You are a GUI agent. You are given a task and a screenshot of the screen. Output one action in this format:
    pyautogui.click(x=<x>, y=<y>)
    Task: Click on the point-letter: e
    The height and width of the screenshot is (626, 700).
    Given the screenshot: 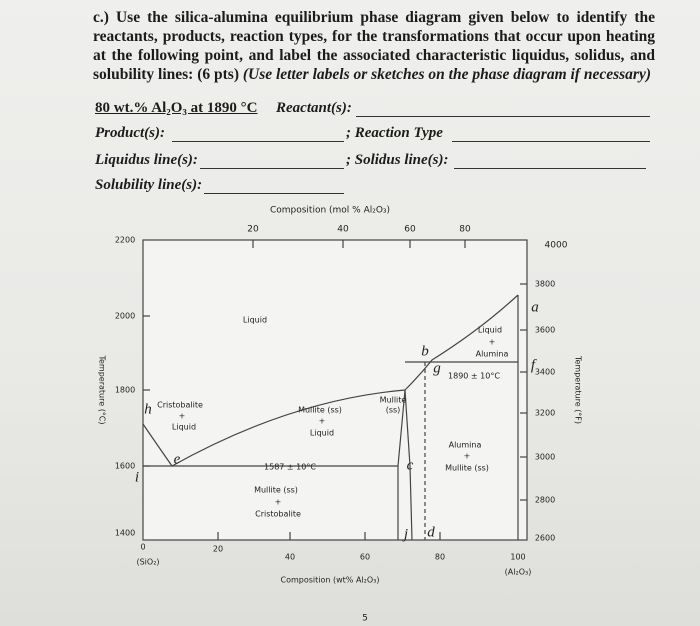 What is the action you would take?
    pyautogui.click(x=177, y=459)
    